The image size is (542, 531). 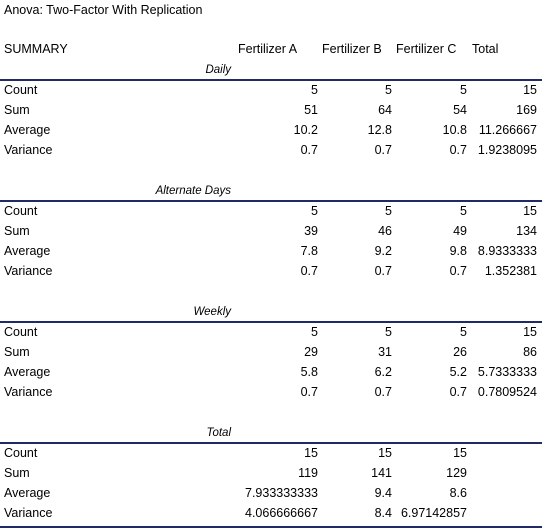 I want to click on cell: 10.8, so click(x=454, y=130).